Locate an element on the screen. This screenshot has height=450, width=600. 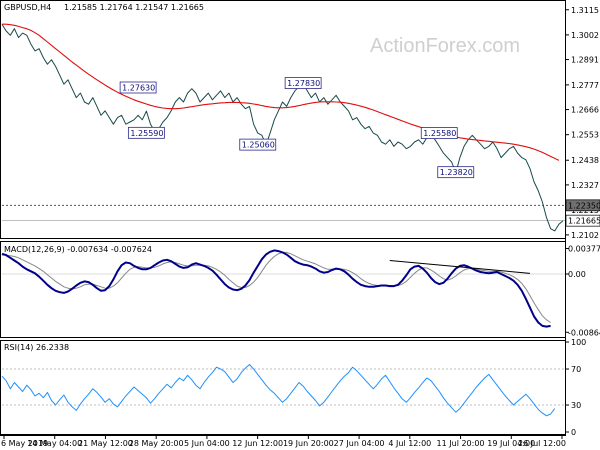
axis-price-box-label: 1.21665 is located at coordinates (584, 221).